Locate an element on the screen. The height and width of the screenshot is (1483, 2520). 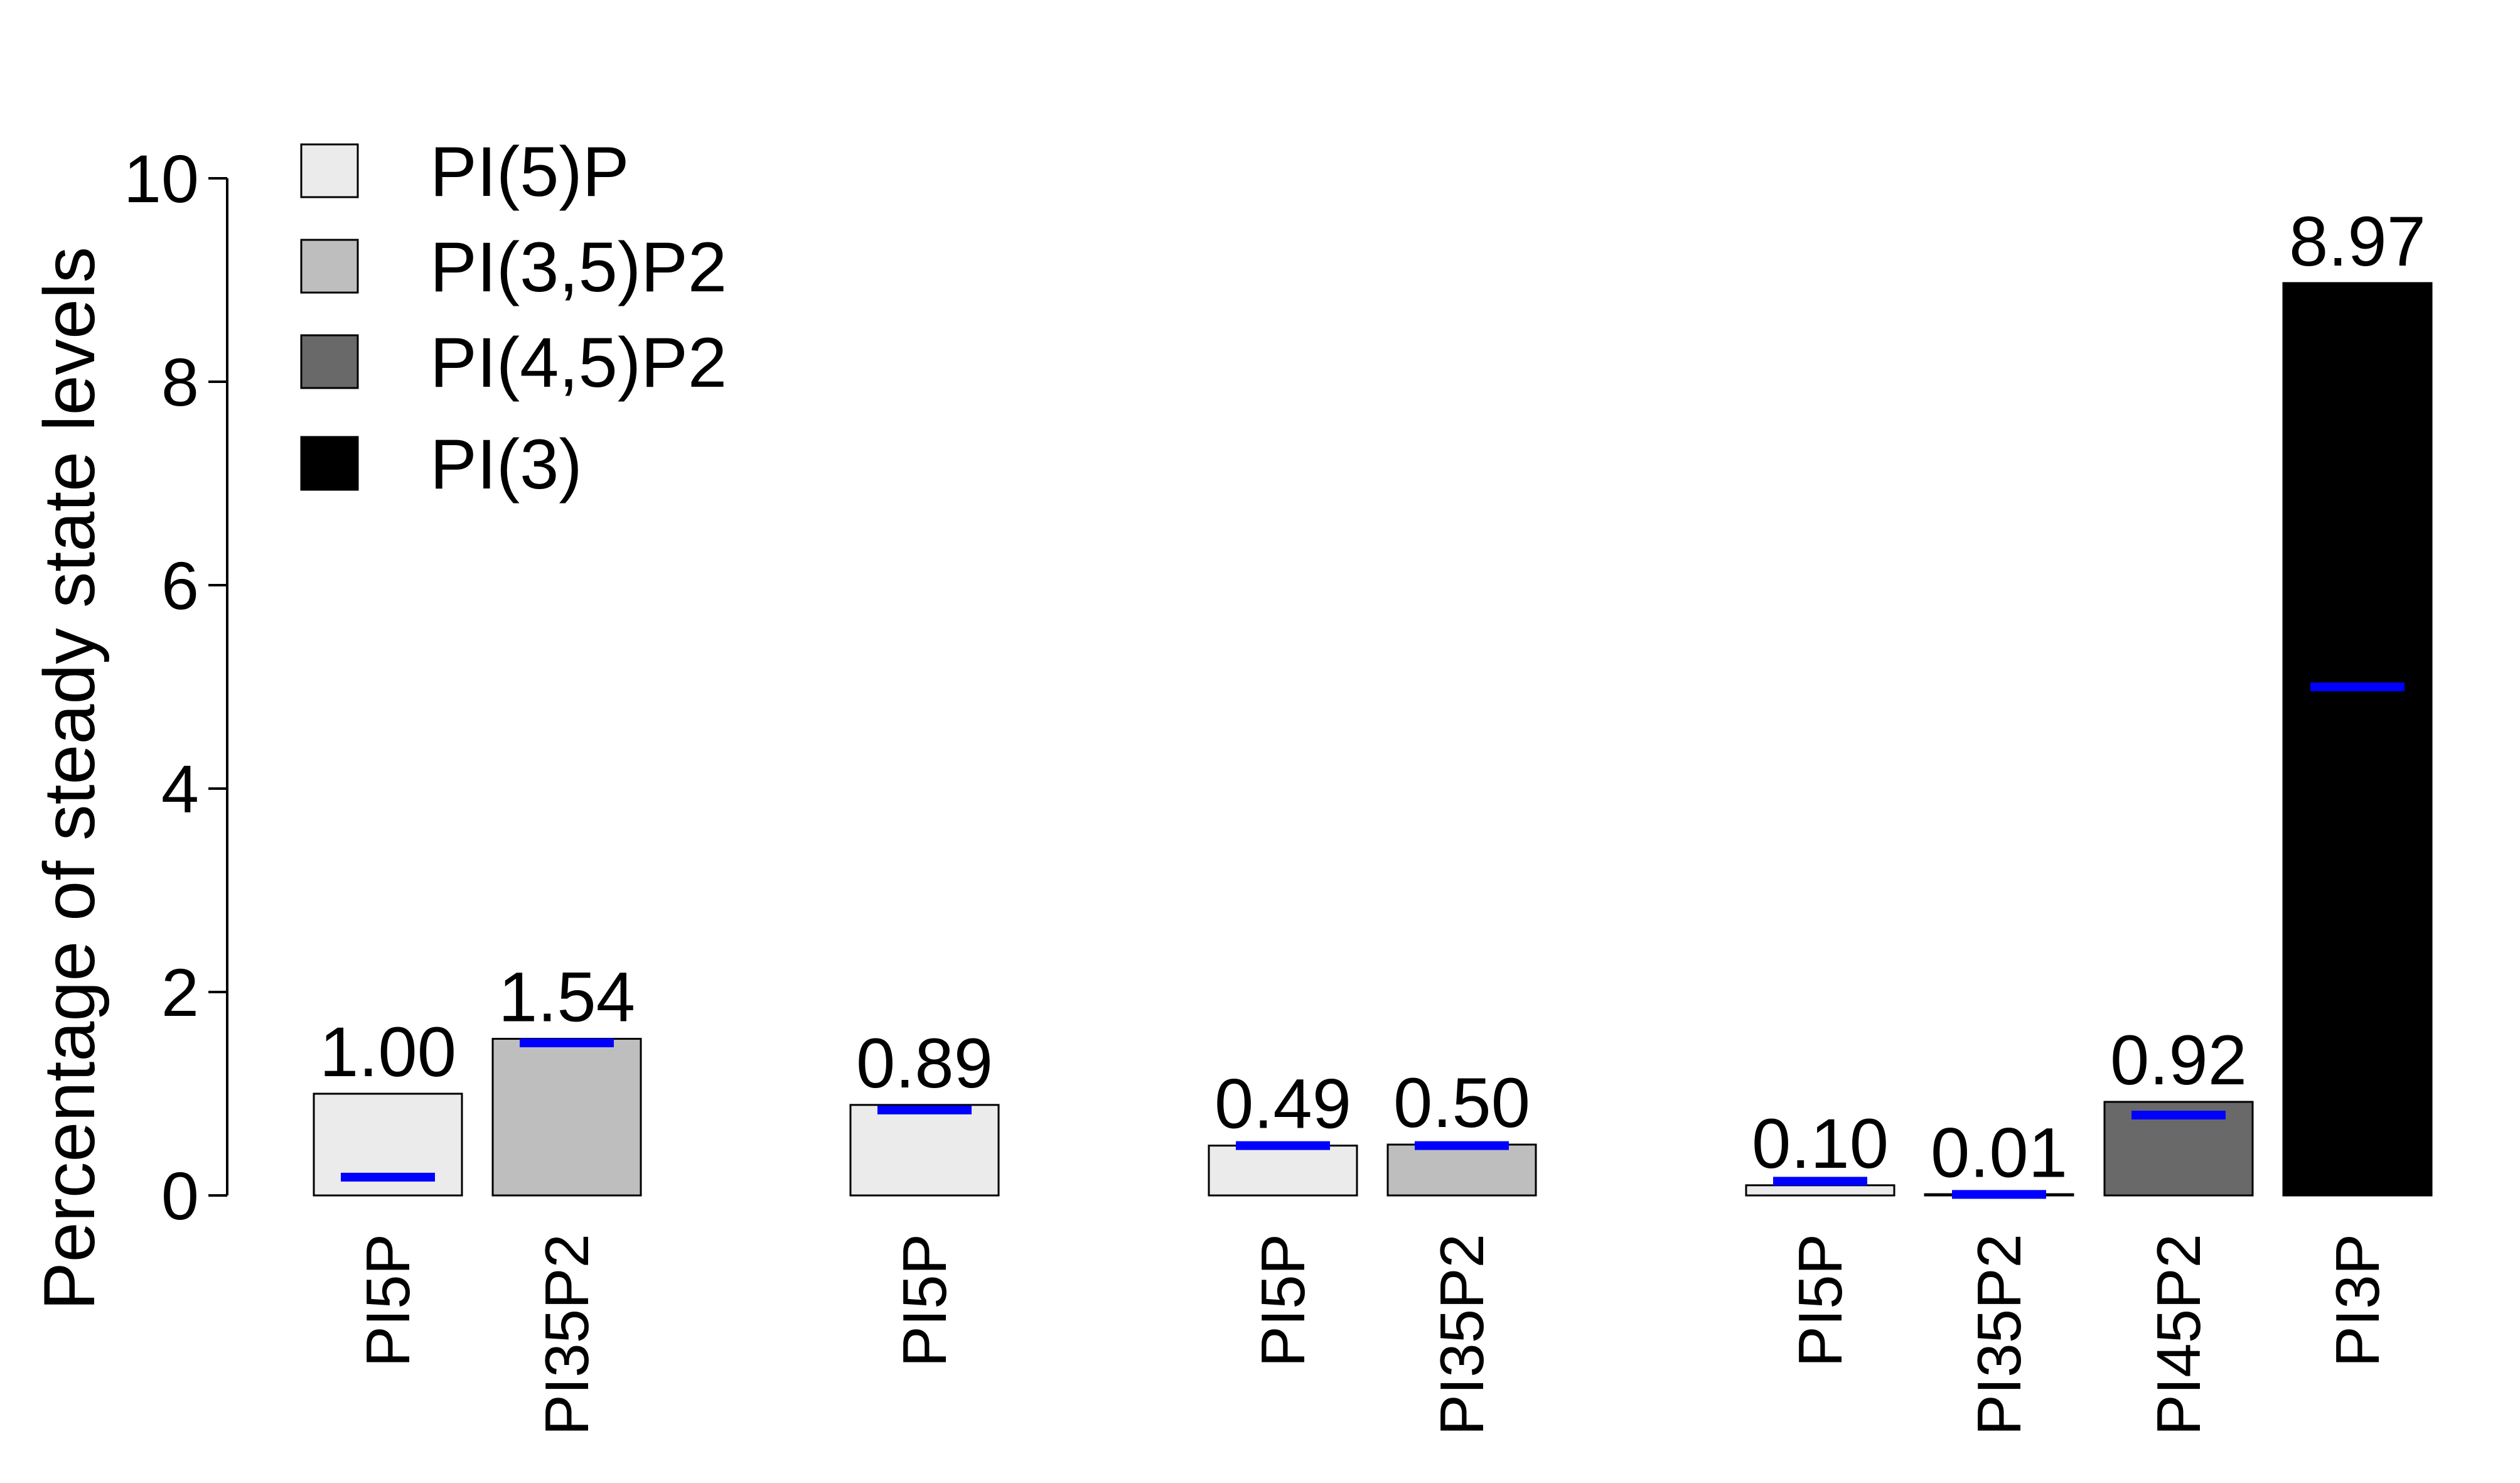
y-axis-label: Percentage of steady state levels is located at coordinates (69, 778).